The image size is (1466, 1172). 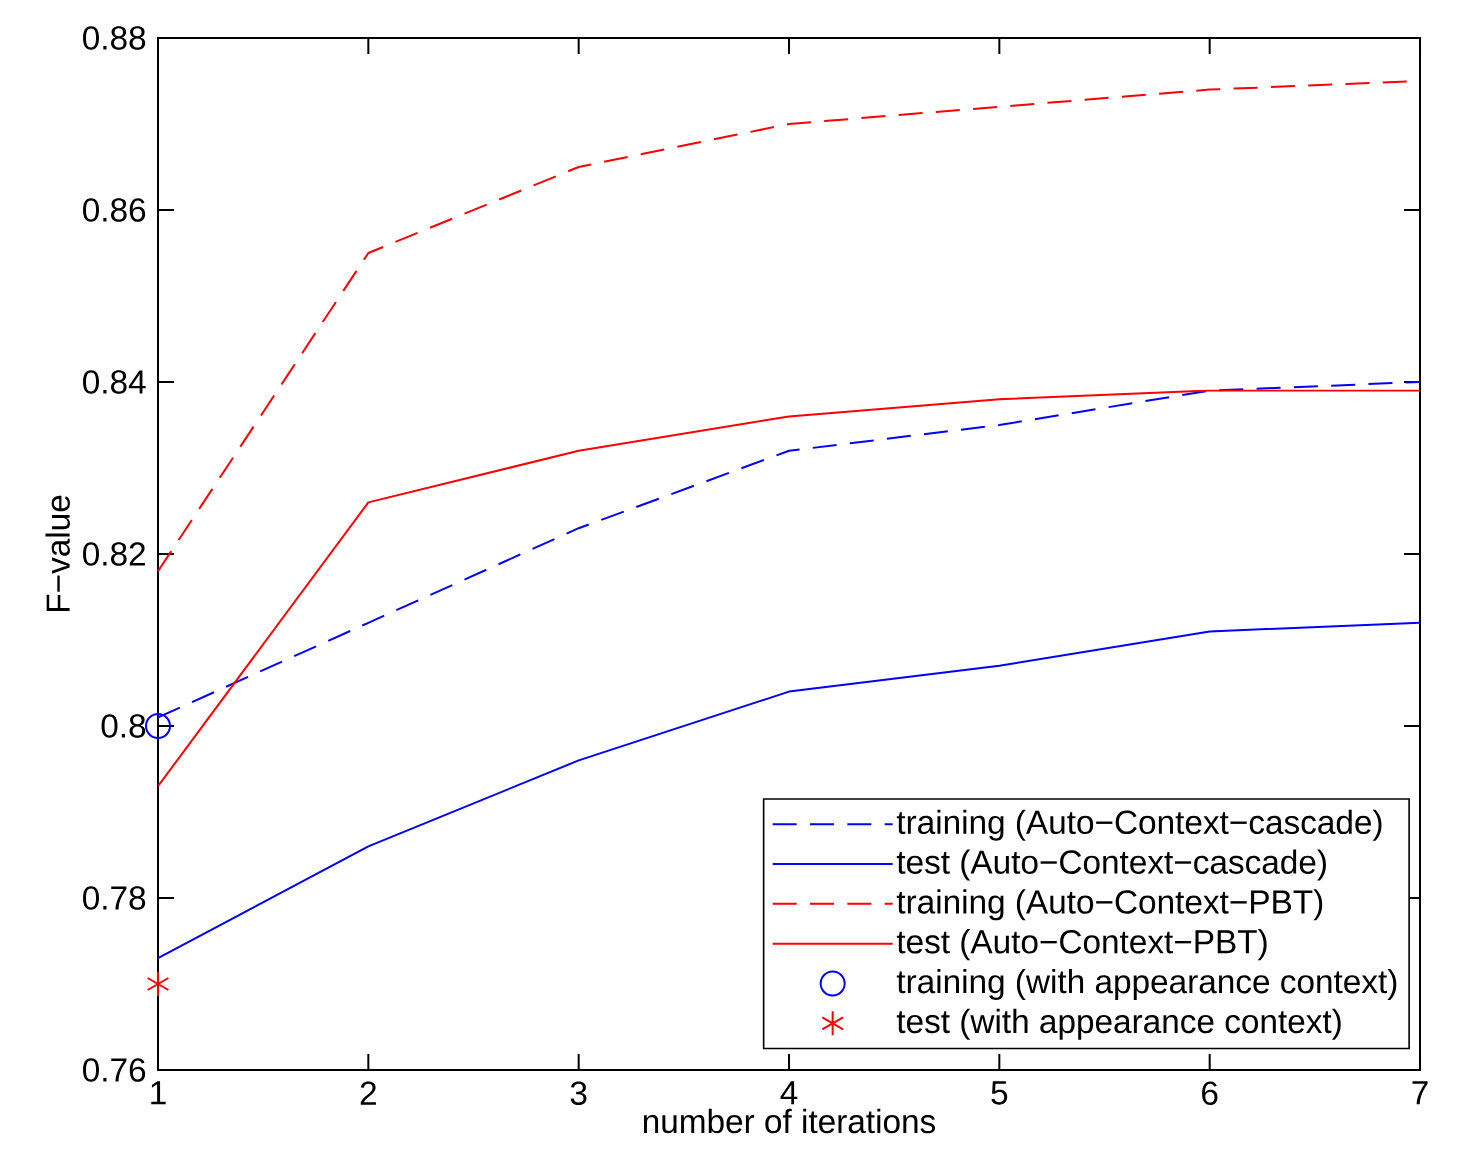 I want to click on y-axis-title: F−value, so click(x=57, y=553).